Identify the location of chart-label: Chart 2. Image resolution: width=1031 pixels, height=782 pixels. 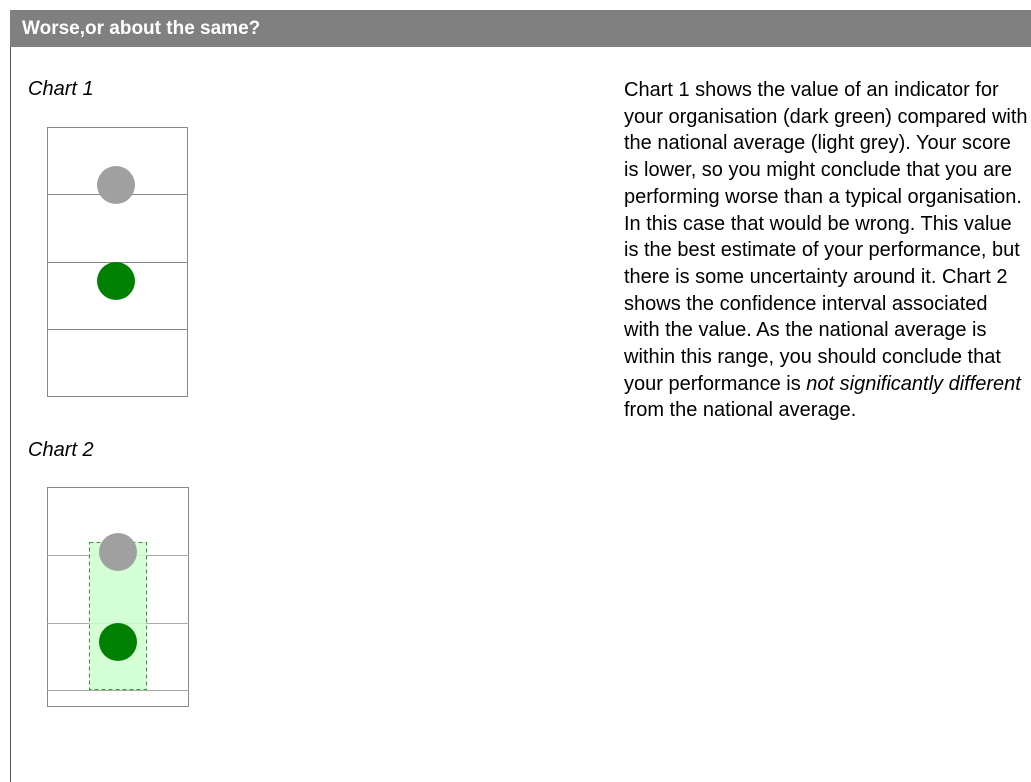
(61, 450).